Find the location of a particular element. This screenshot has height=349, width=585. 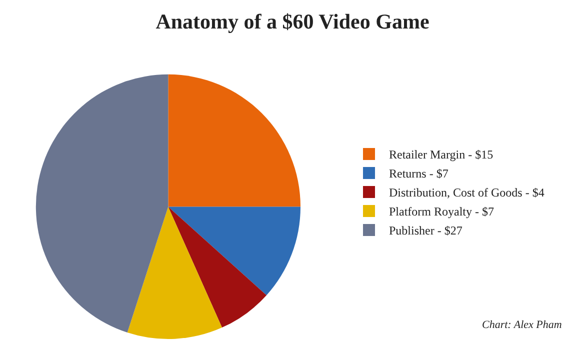

legend-label: Publisher - $27 is located at coordinates (425, 231).